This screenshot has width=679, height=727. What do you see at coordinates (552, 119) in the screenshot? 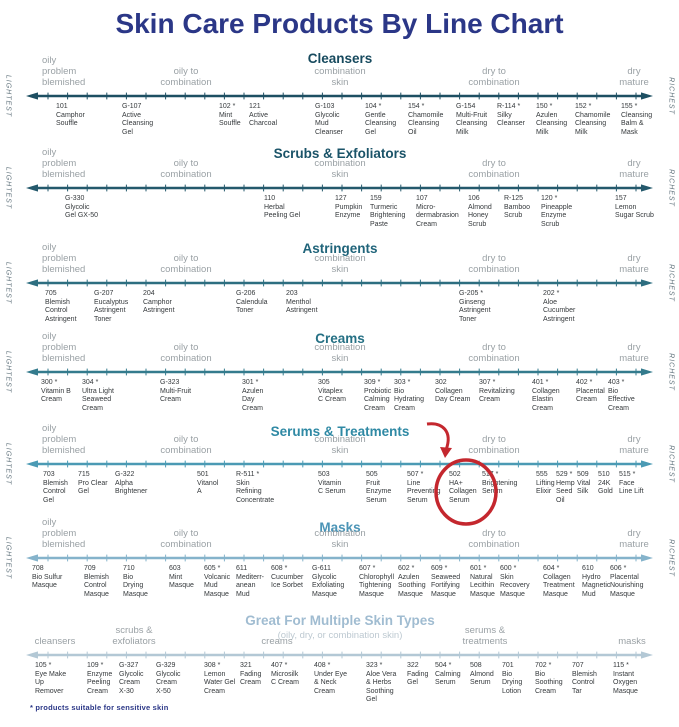
I see `product-label: 150 * Azulen Cleansing Milk` at bounding box center [552, 119].